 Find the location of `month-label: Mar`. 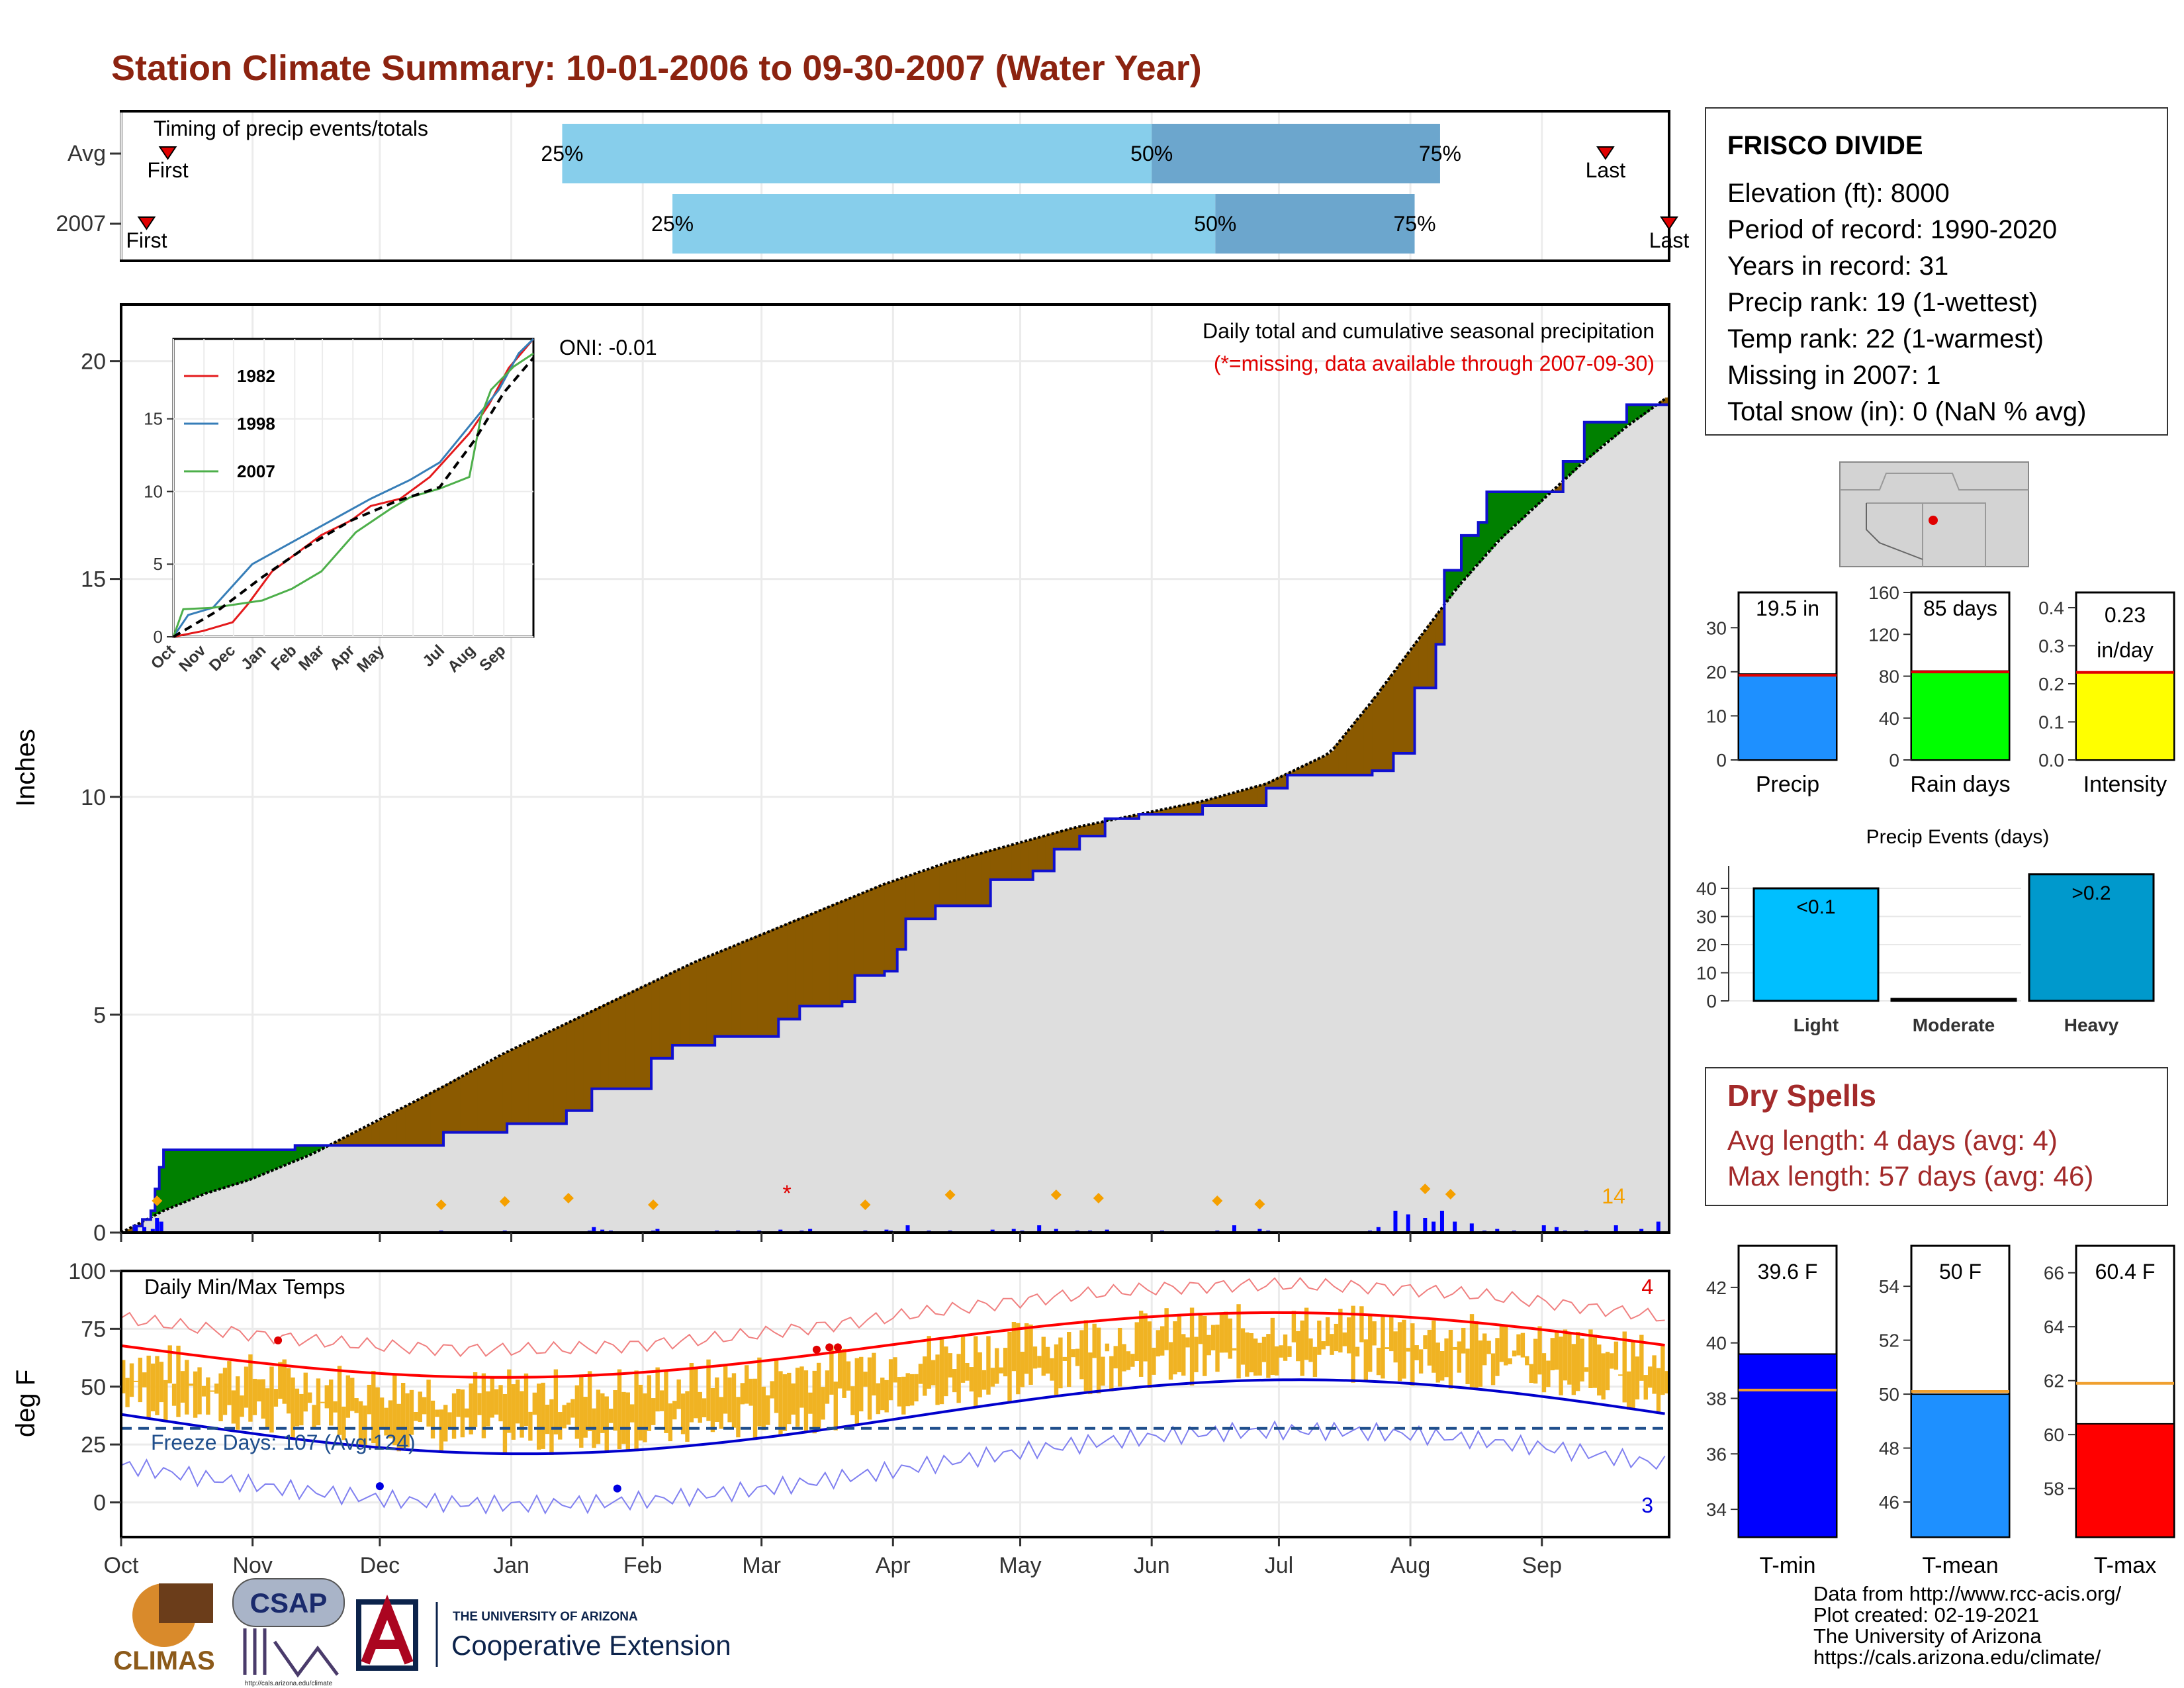

month-label: Mar is located at coordinates (761, 1565).